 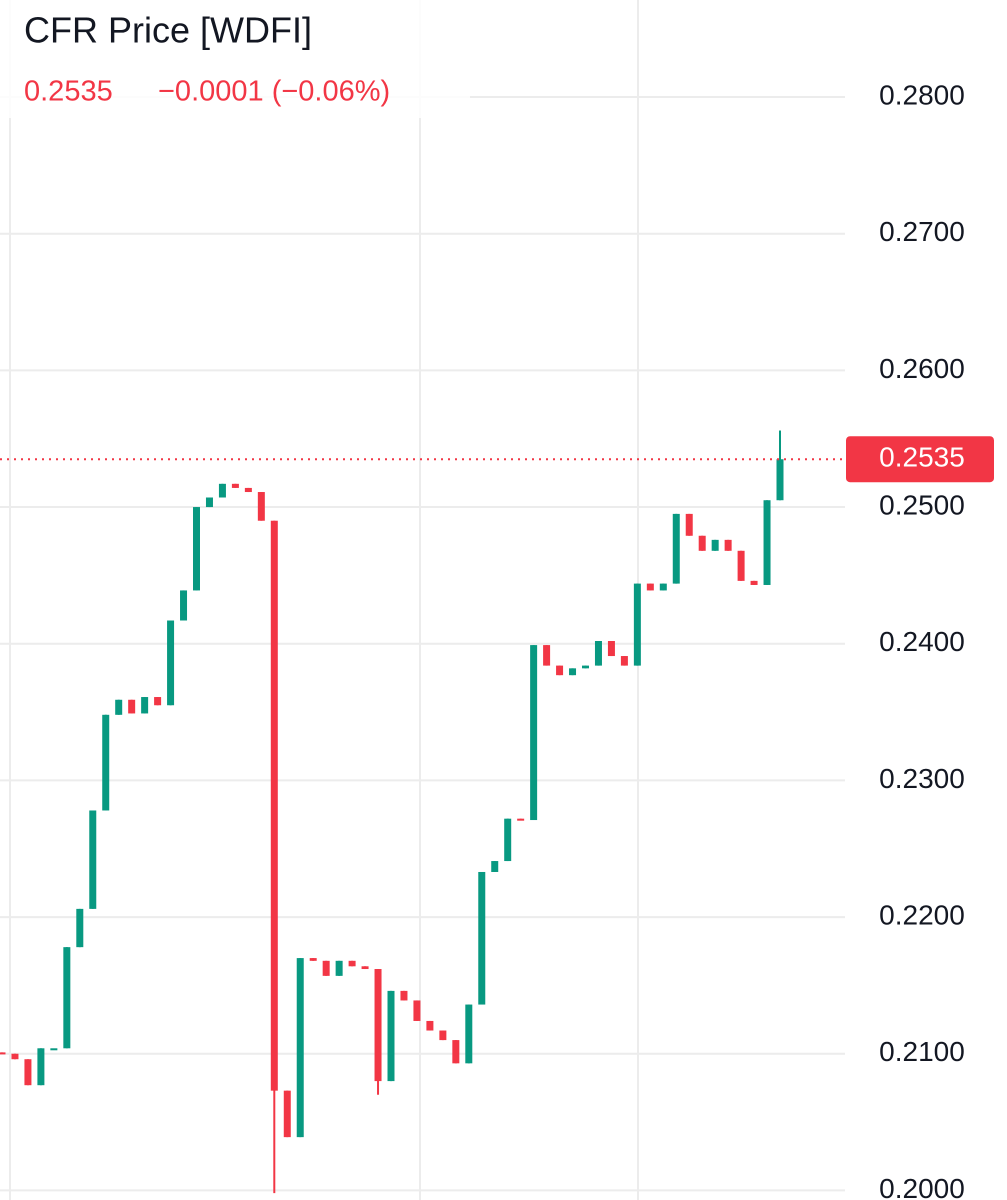 I want to click on y-tick-label: 0.2000, so click(x=922, y=1186).